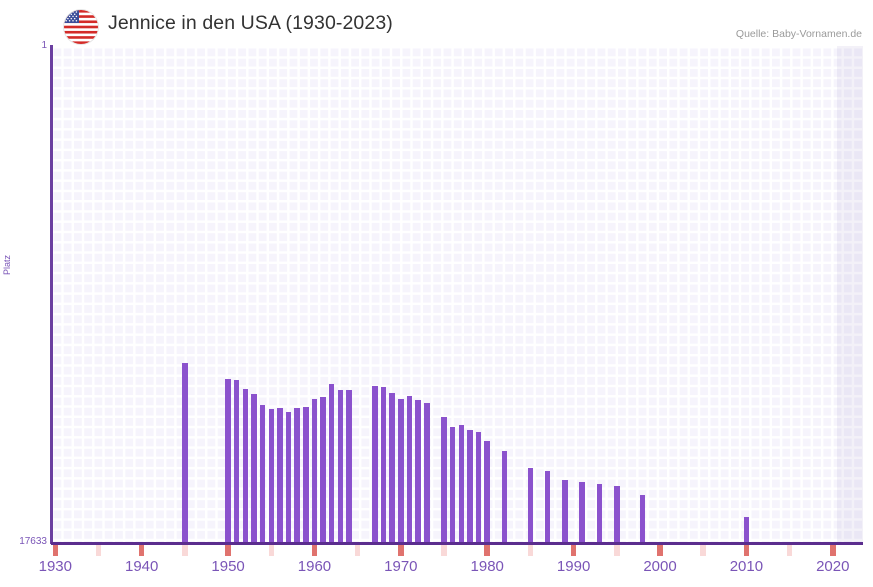 This screenshot has height=587, width=873. Describe the element at coordinates (55, 566) in the screenshot. I see `x-axis-tick-label: 1930` at that location.